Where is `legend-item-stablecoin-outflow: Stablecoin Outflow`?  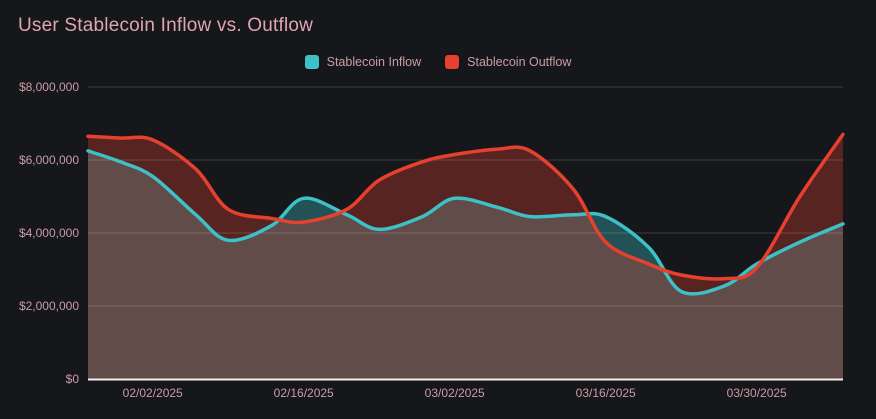 legend-item-stablecoin-outflow: Stablecoin Outflow is located at coordinates (508, 62).